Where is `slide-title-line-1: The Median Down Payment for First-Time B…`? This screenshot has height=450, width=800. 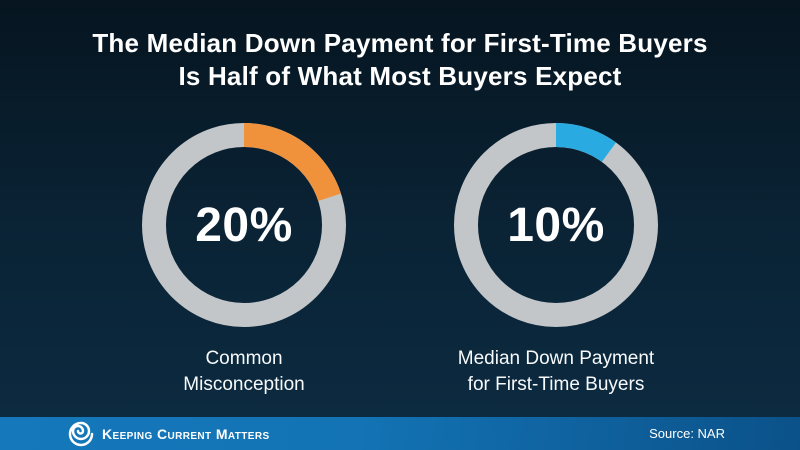
slide-title-line-1: The Median Down Payment for First-Time B… is located at coordinates (400, 43).